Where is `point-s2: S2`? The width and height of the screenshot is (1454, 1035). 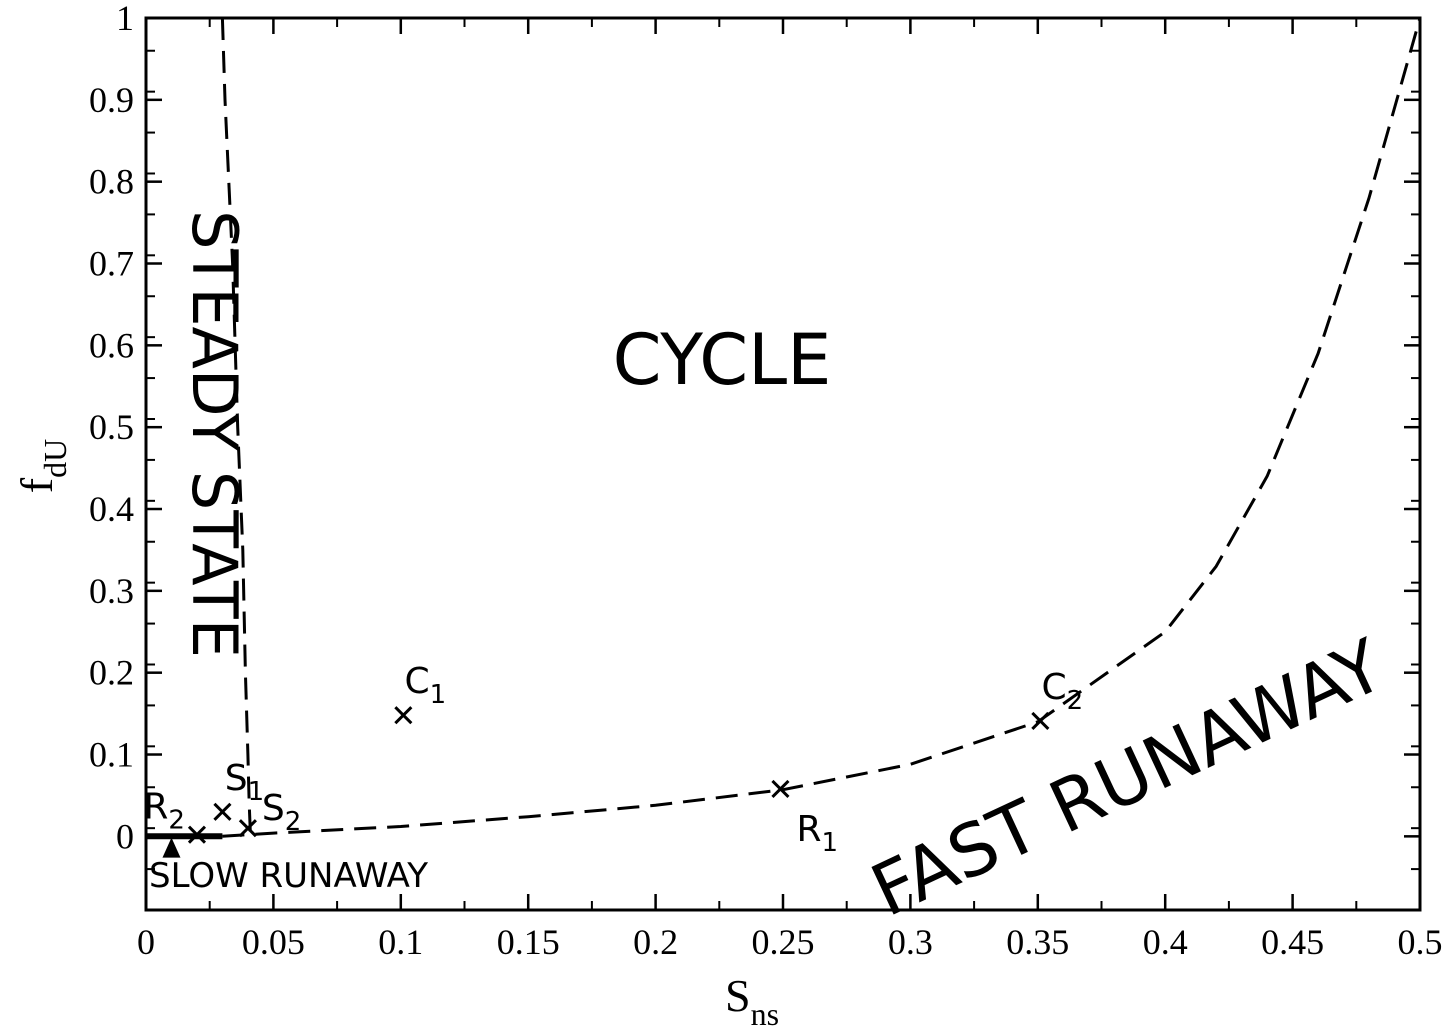
point-s2: S2 is located at coordinates (269, 813).